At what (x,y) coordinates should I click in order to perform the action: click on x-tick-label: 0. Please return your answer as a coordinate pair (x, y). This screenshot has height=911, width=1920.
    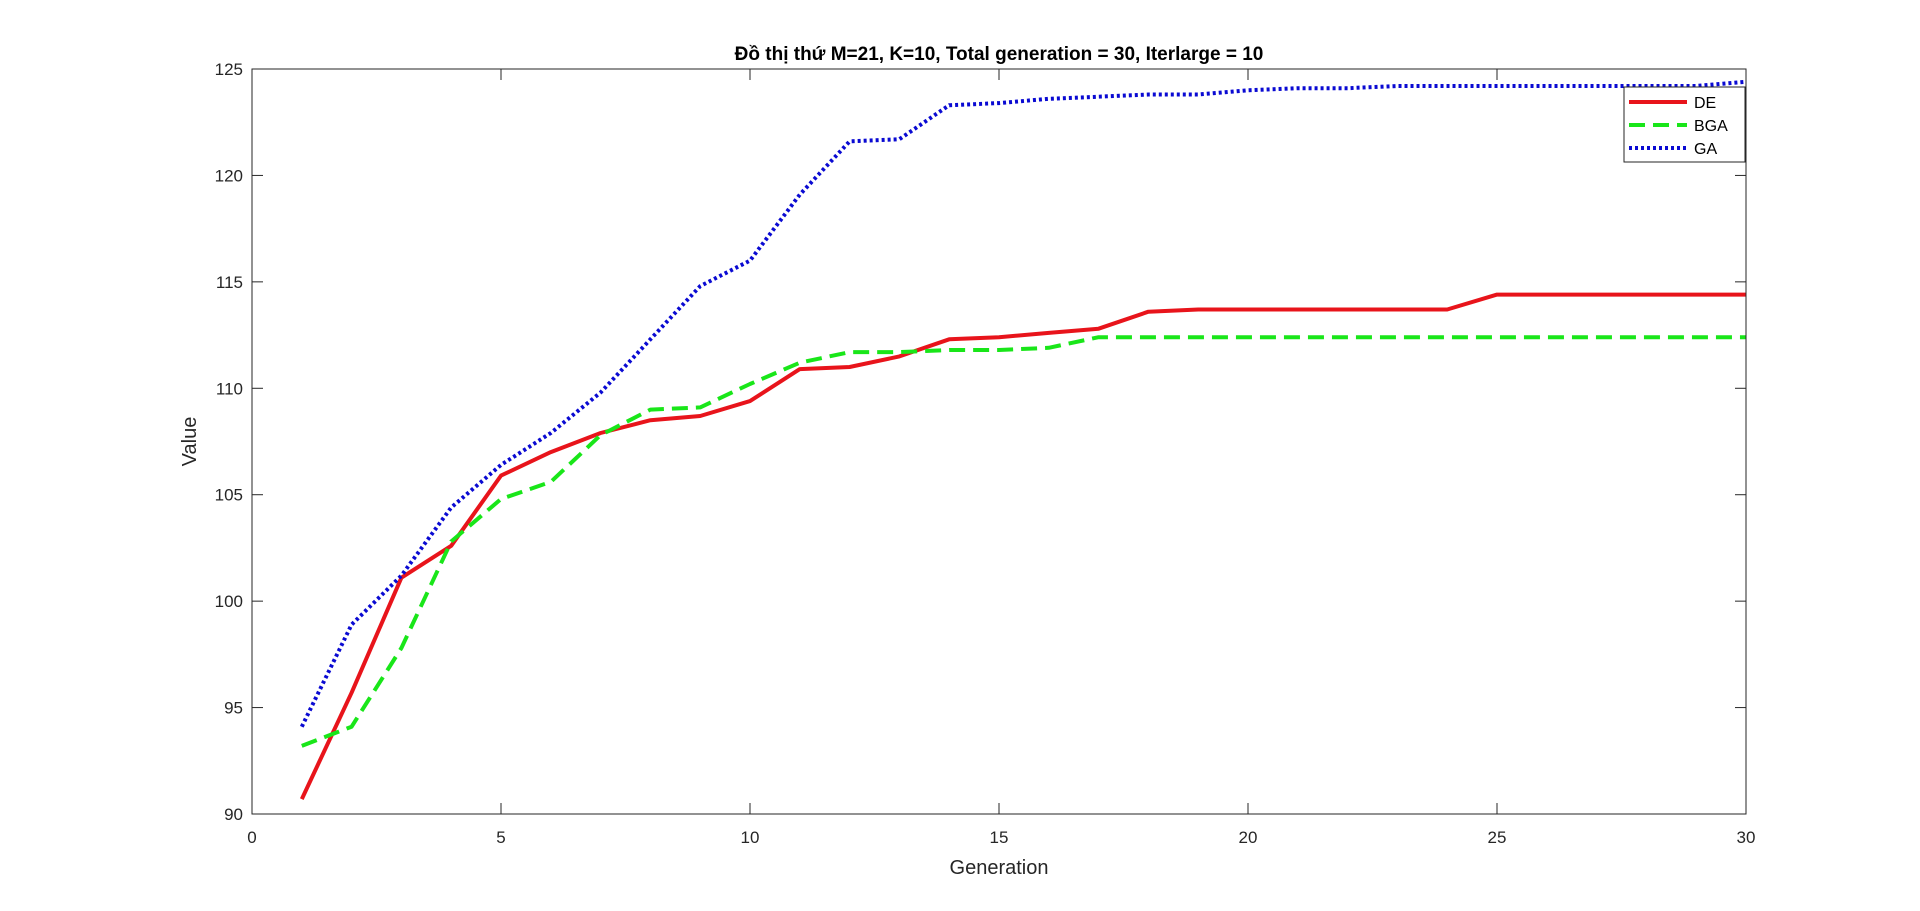
    Looking at the image, I should click on (251, 837).